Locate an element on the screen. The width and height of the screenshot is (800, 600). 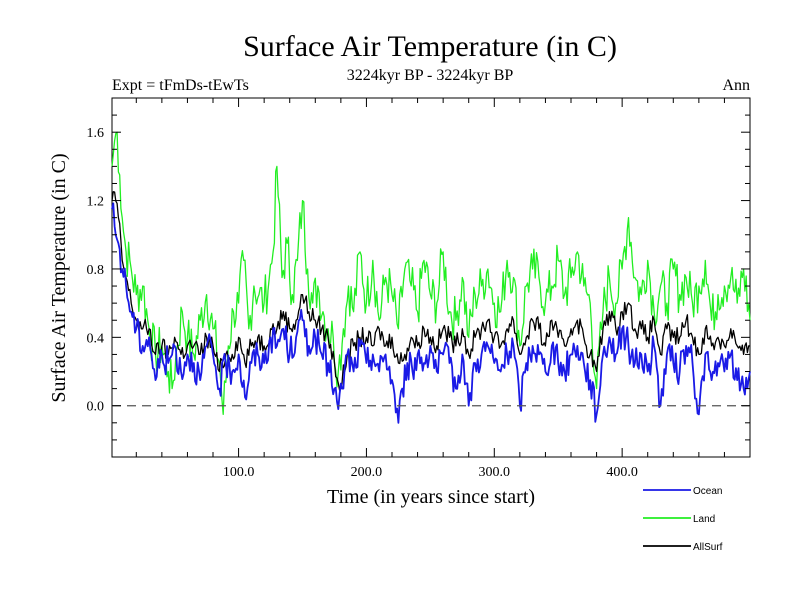
y-tick-label: 1.2 is located at coordinates (96, 202).